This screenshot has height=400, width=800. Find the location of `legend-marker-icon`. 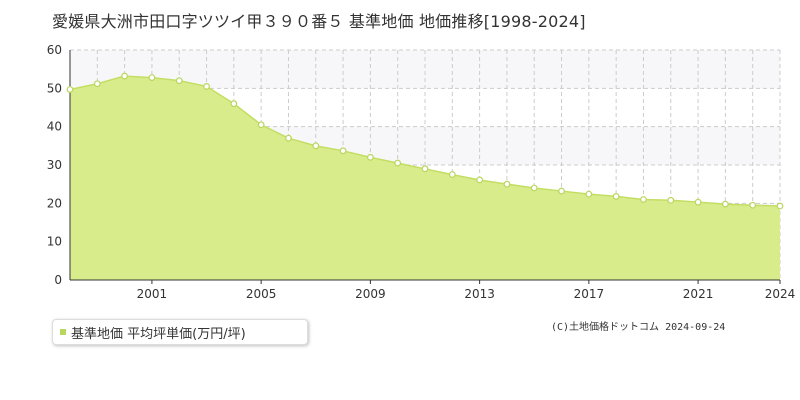

legend-marker-icon is located at coordinates (63, 332).